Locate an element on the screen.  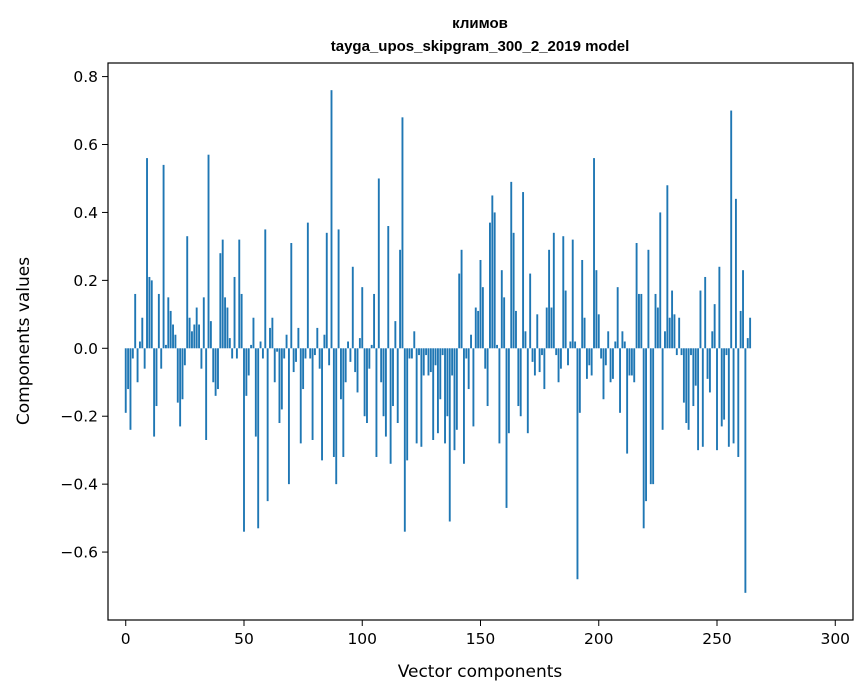
y-tick-label: −0.4 is located at coordinates (79, 485).